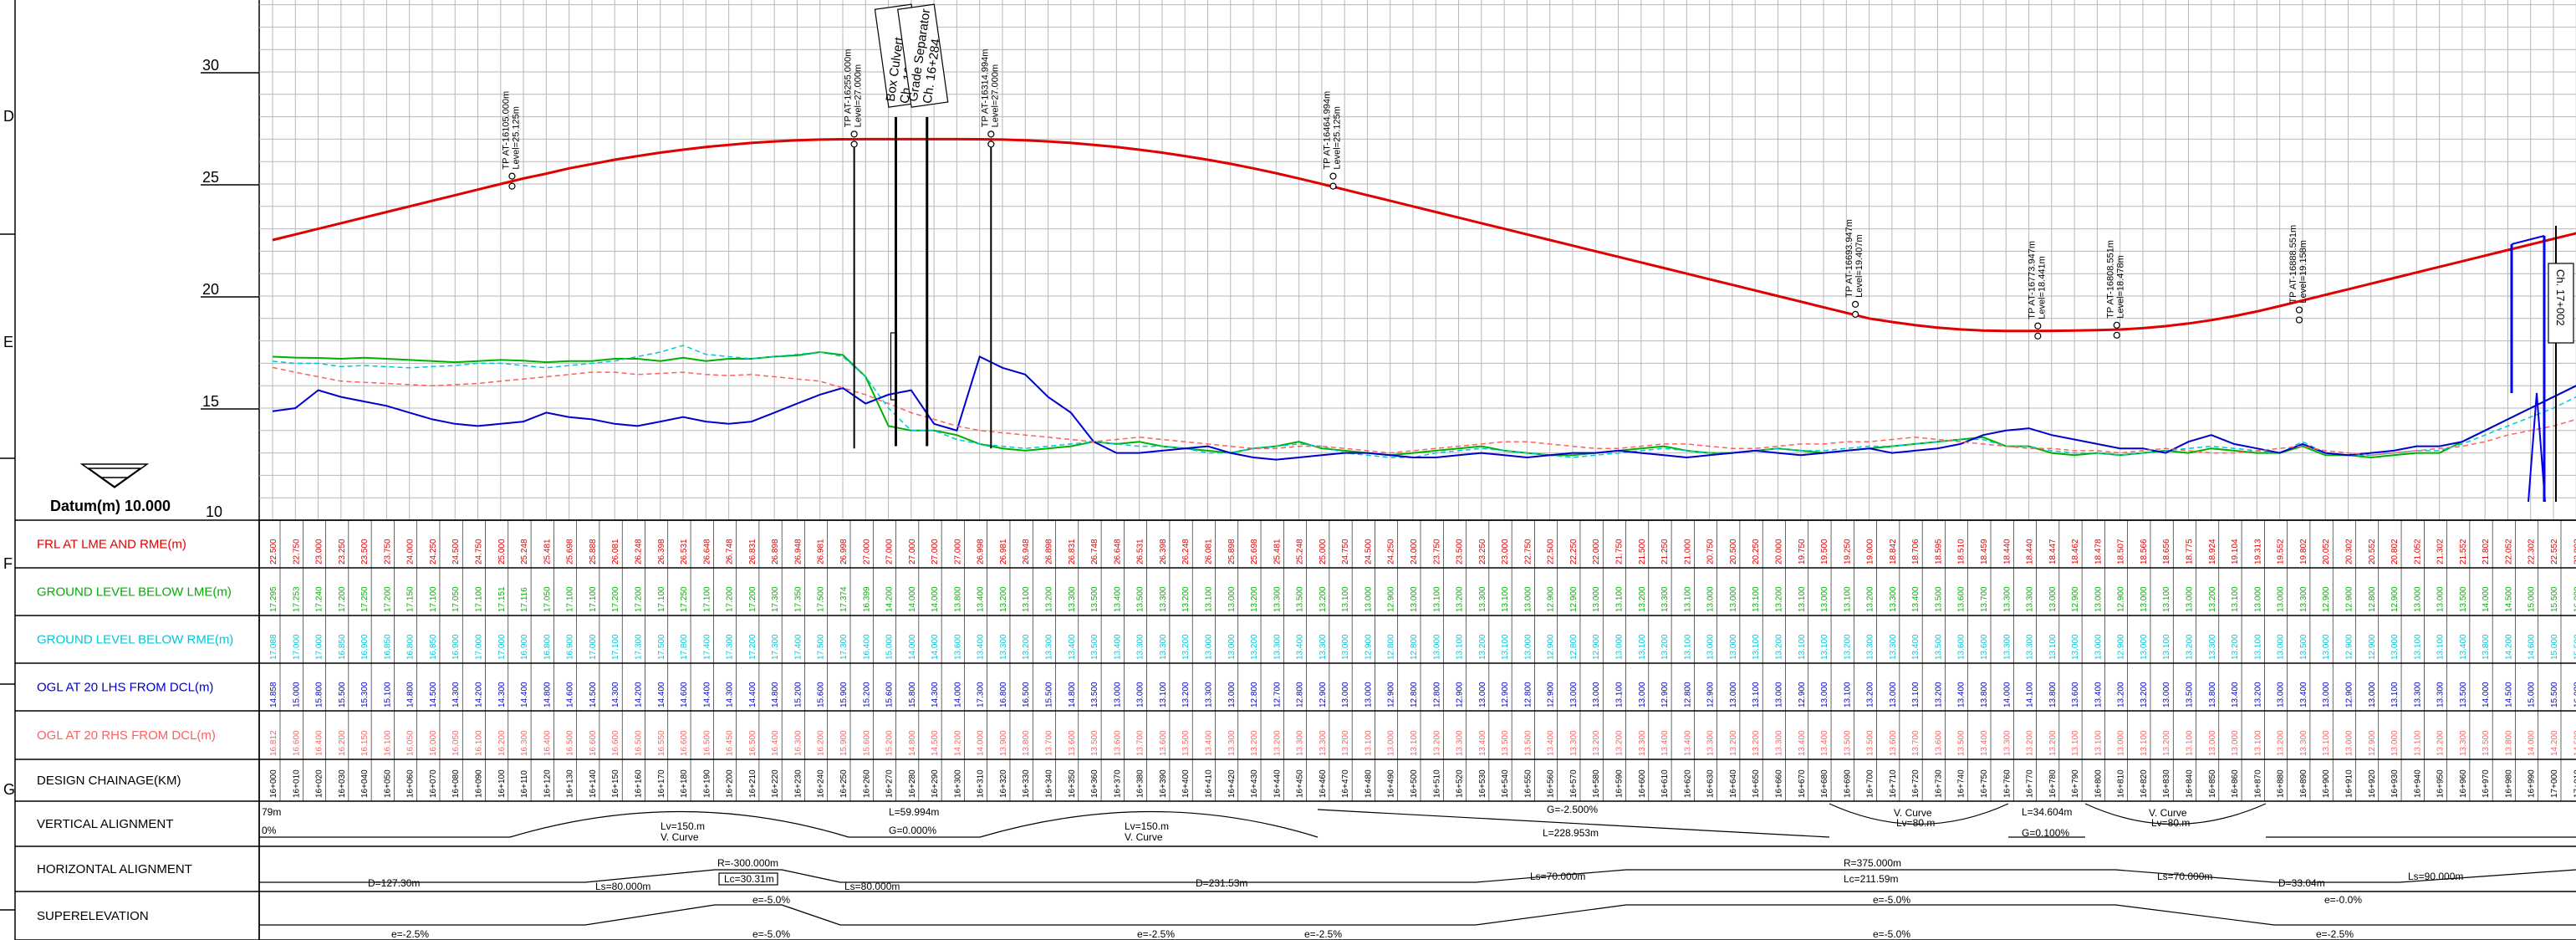 The width and height of the screenshot is (2576, 940). I want to click on table-cell: 24.750, so click(1346, 552).